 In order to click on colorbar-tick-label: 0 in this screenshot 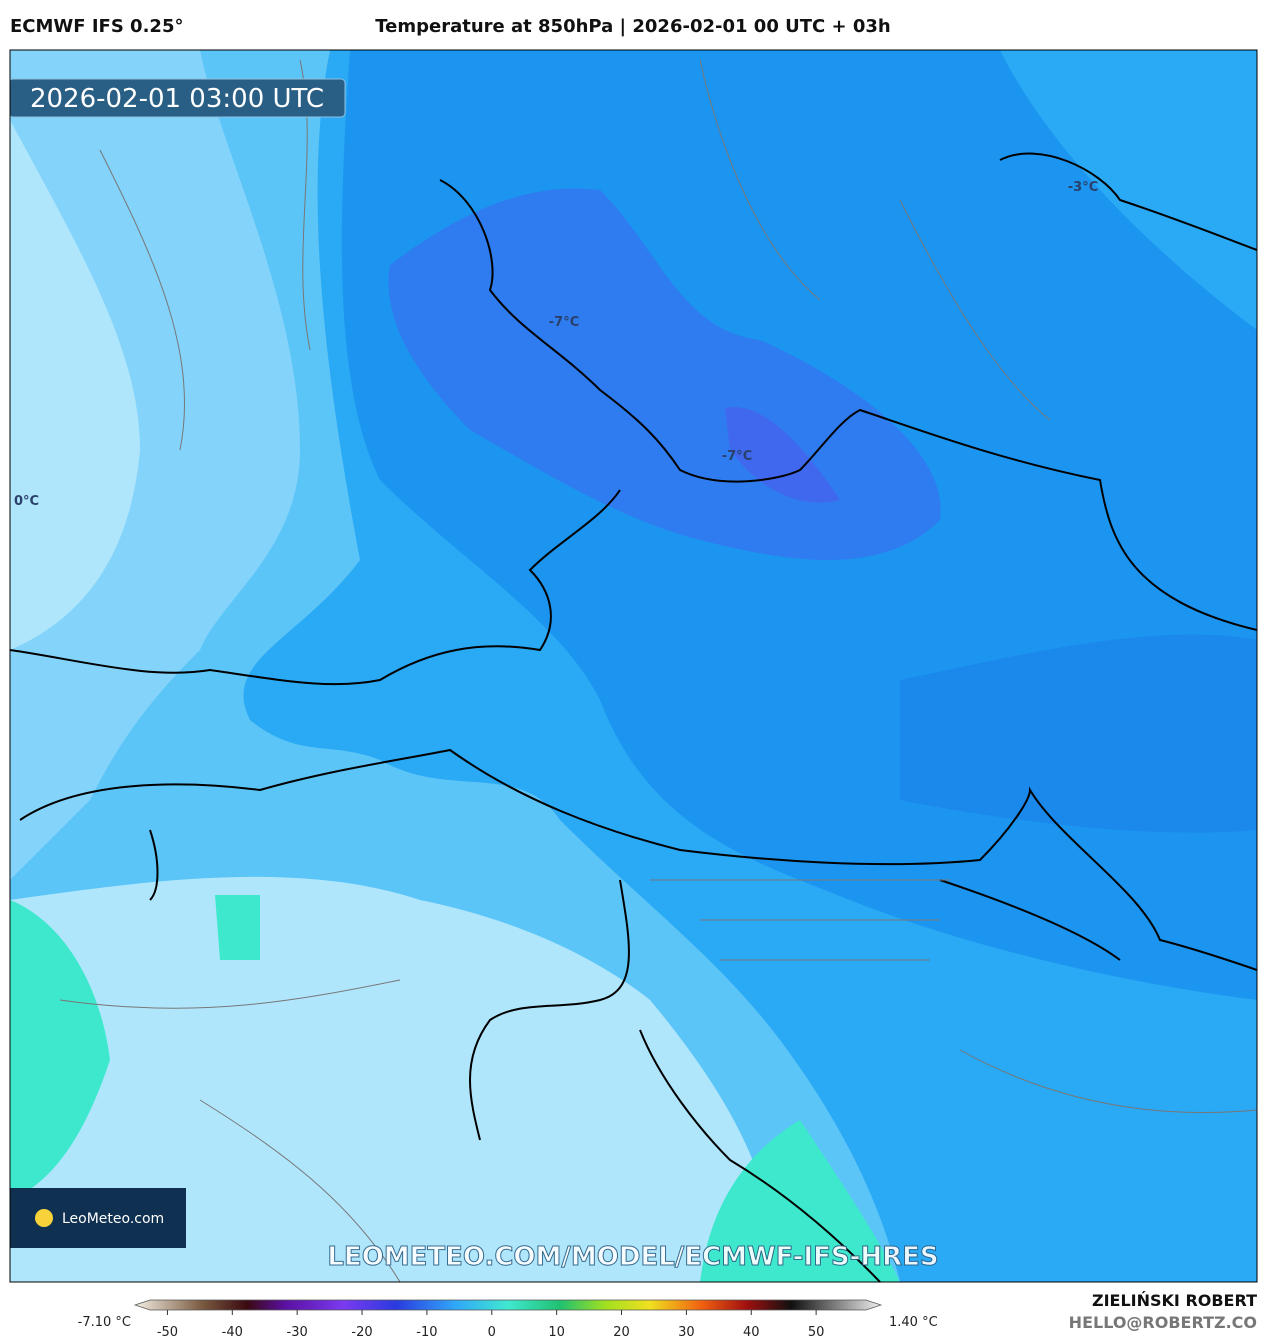, I will do `click(492, 1331)`.